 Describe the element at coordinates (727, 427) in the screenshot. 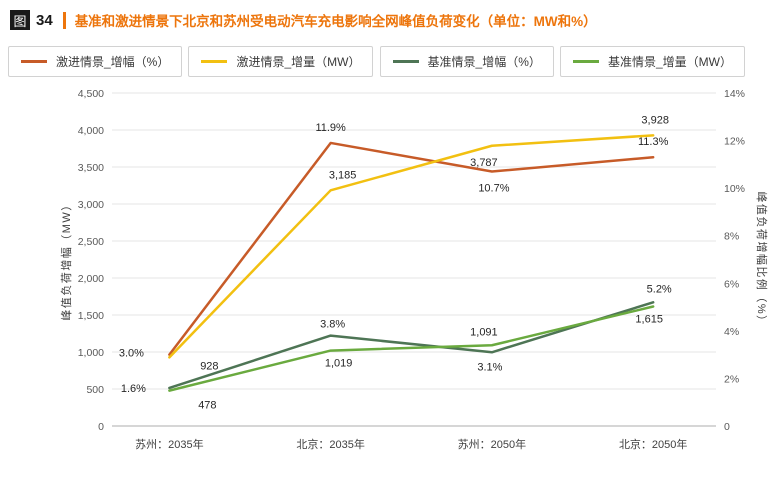

I see `right-axis-tick-label: 0` at that location.